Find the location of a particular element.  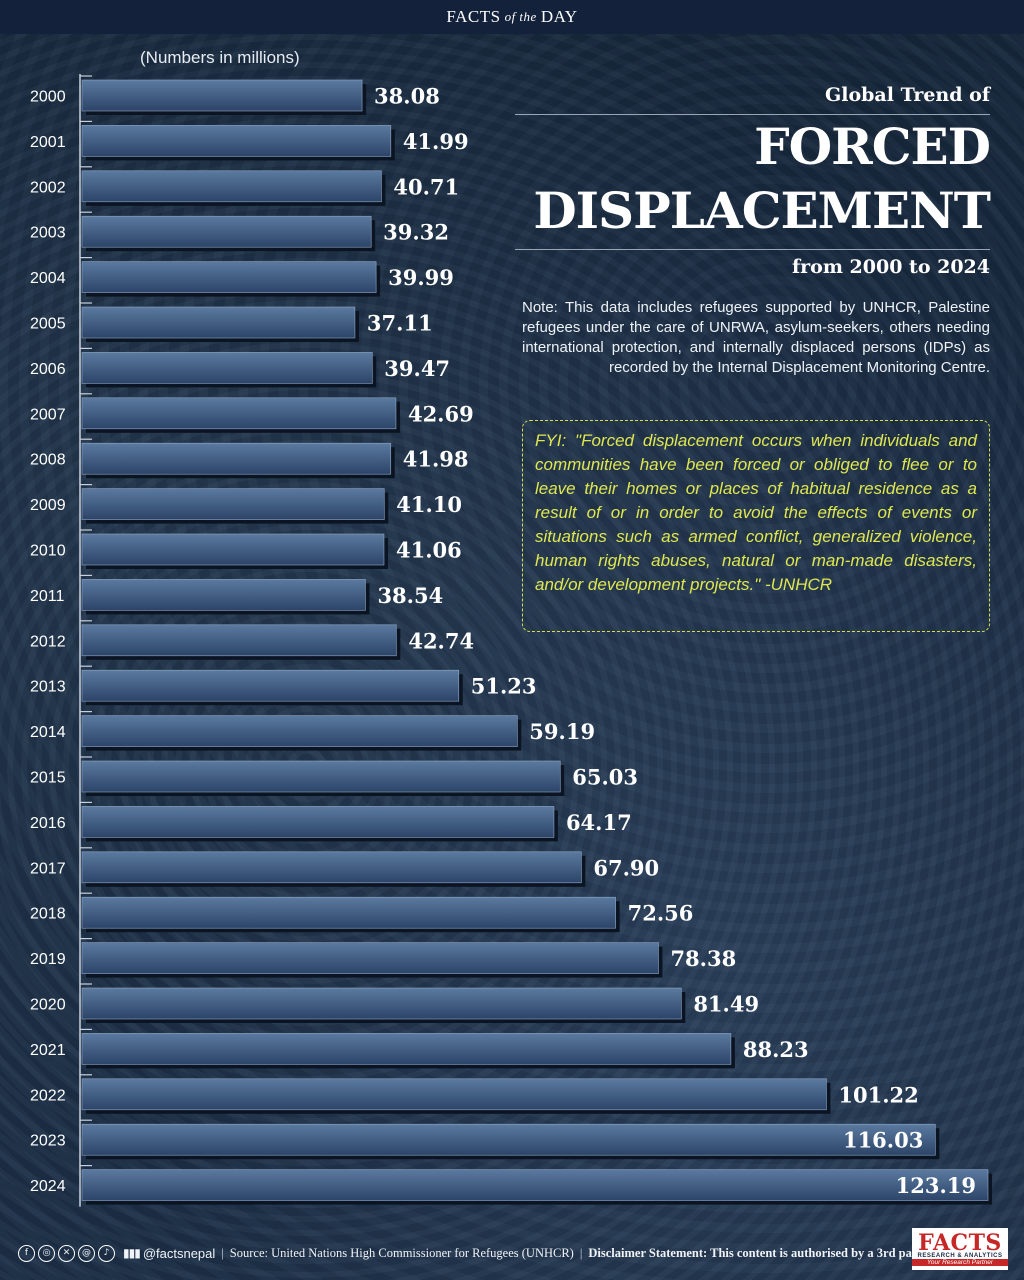

bar-2014 is located at coordinates (299, 731).